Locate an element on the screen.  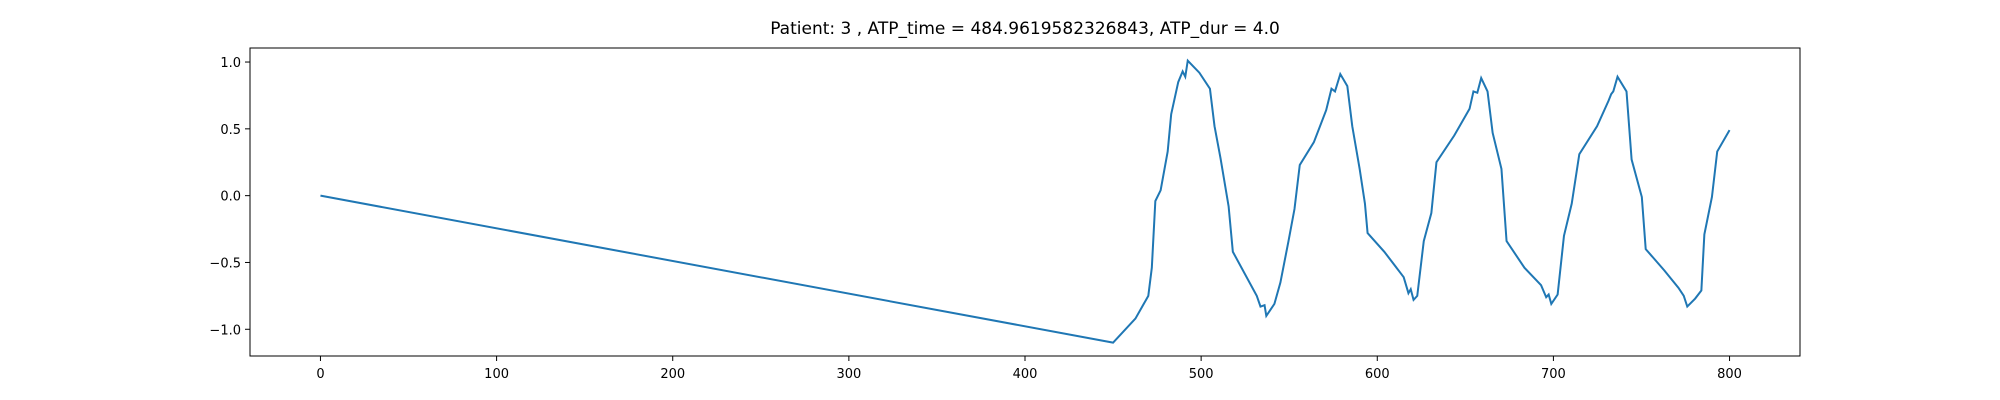
x-tick-label: 400 is located at coordinates (1025, 374).